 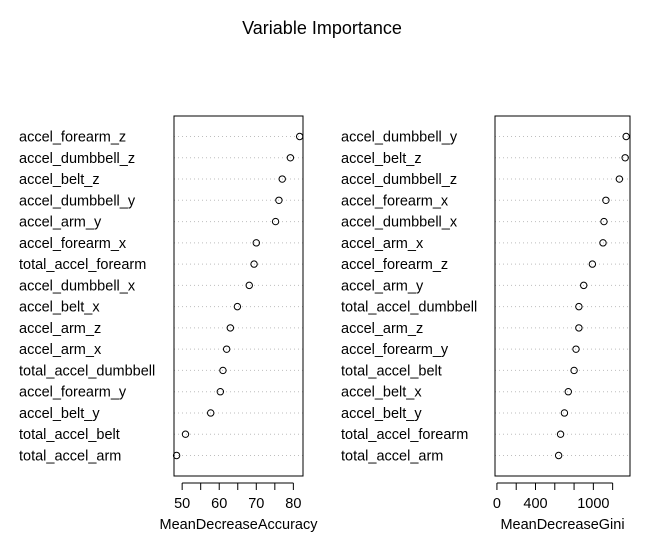 I want to click on accuracy-row-label: accel_belt_x, so click(x=59, y=308).